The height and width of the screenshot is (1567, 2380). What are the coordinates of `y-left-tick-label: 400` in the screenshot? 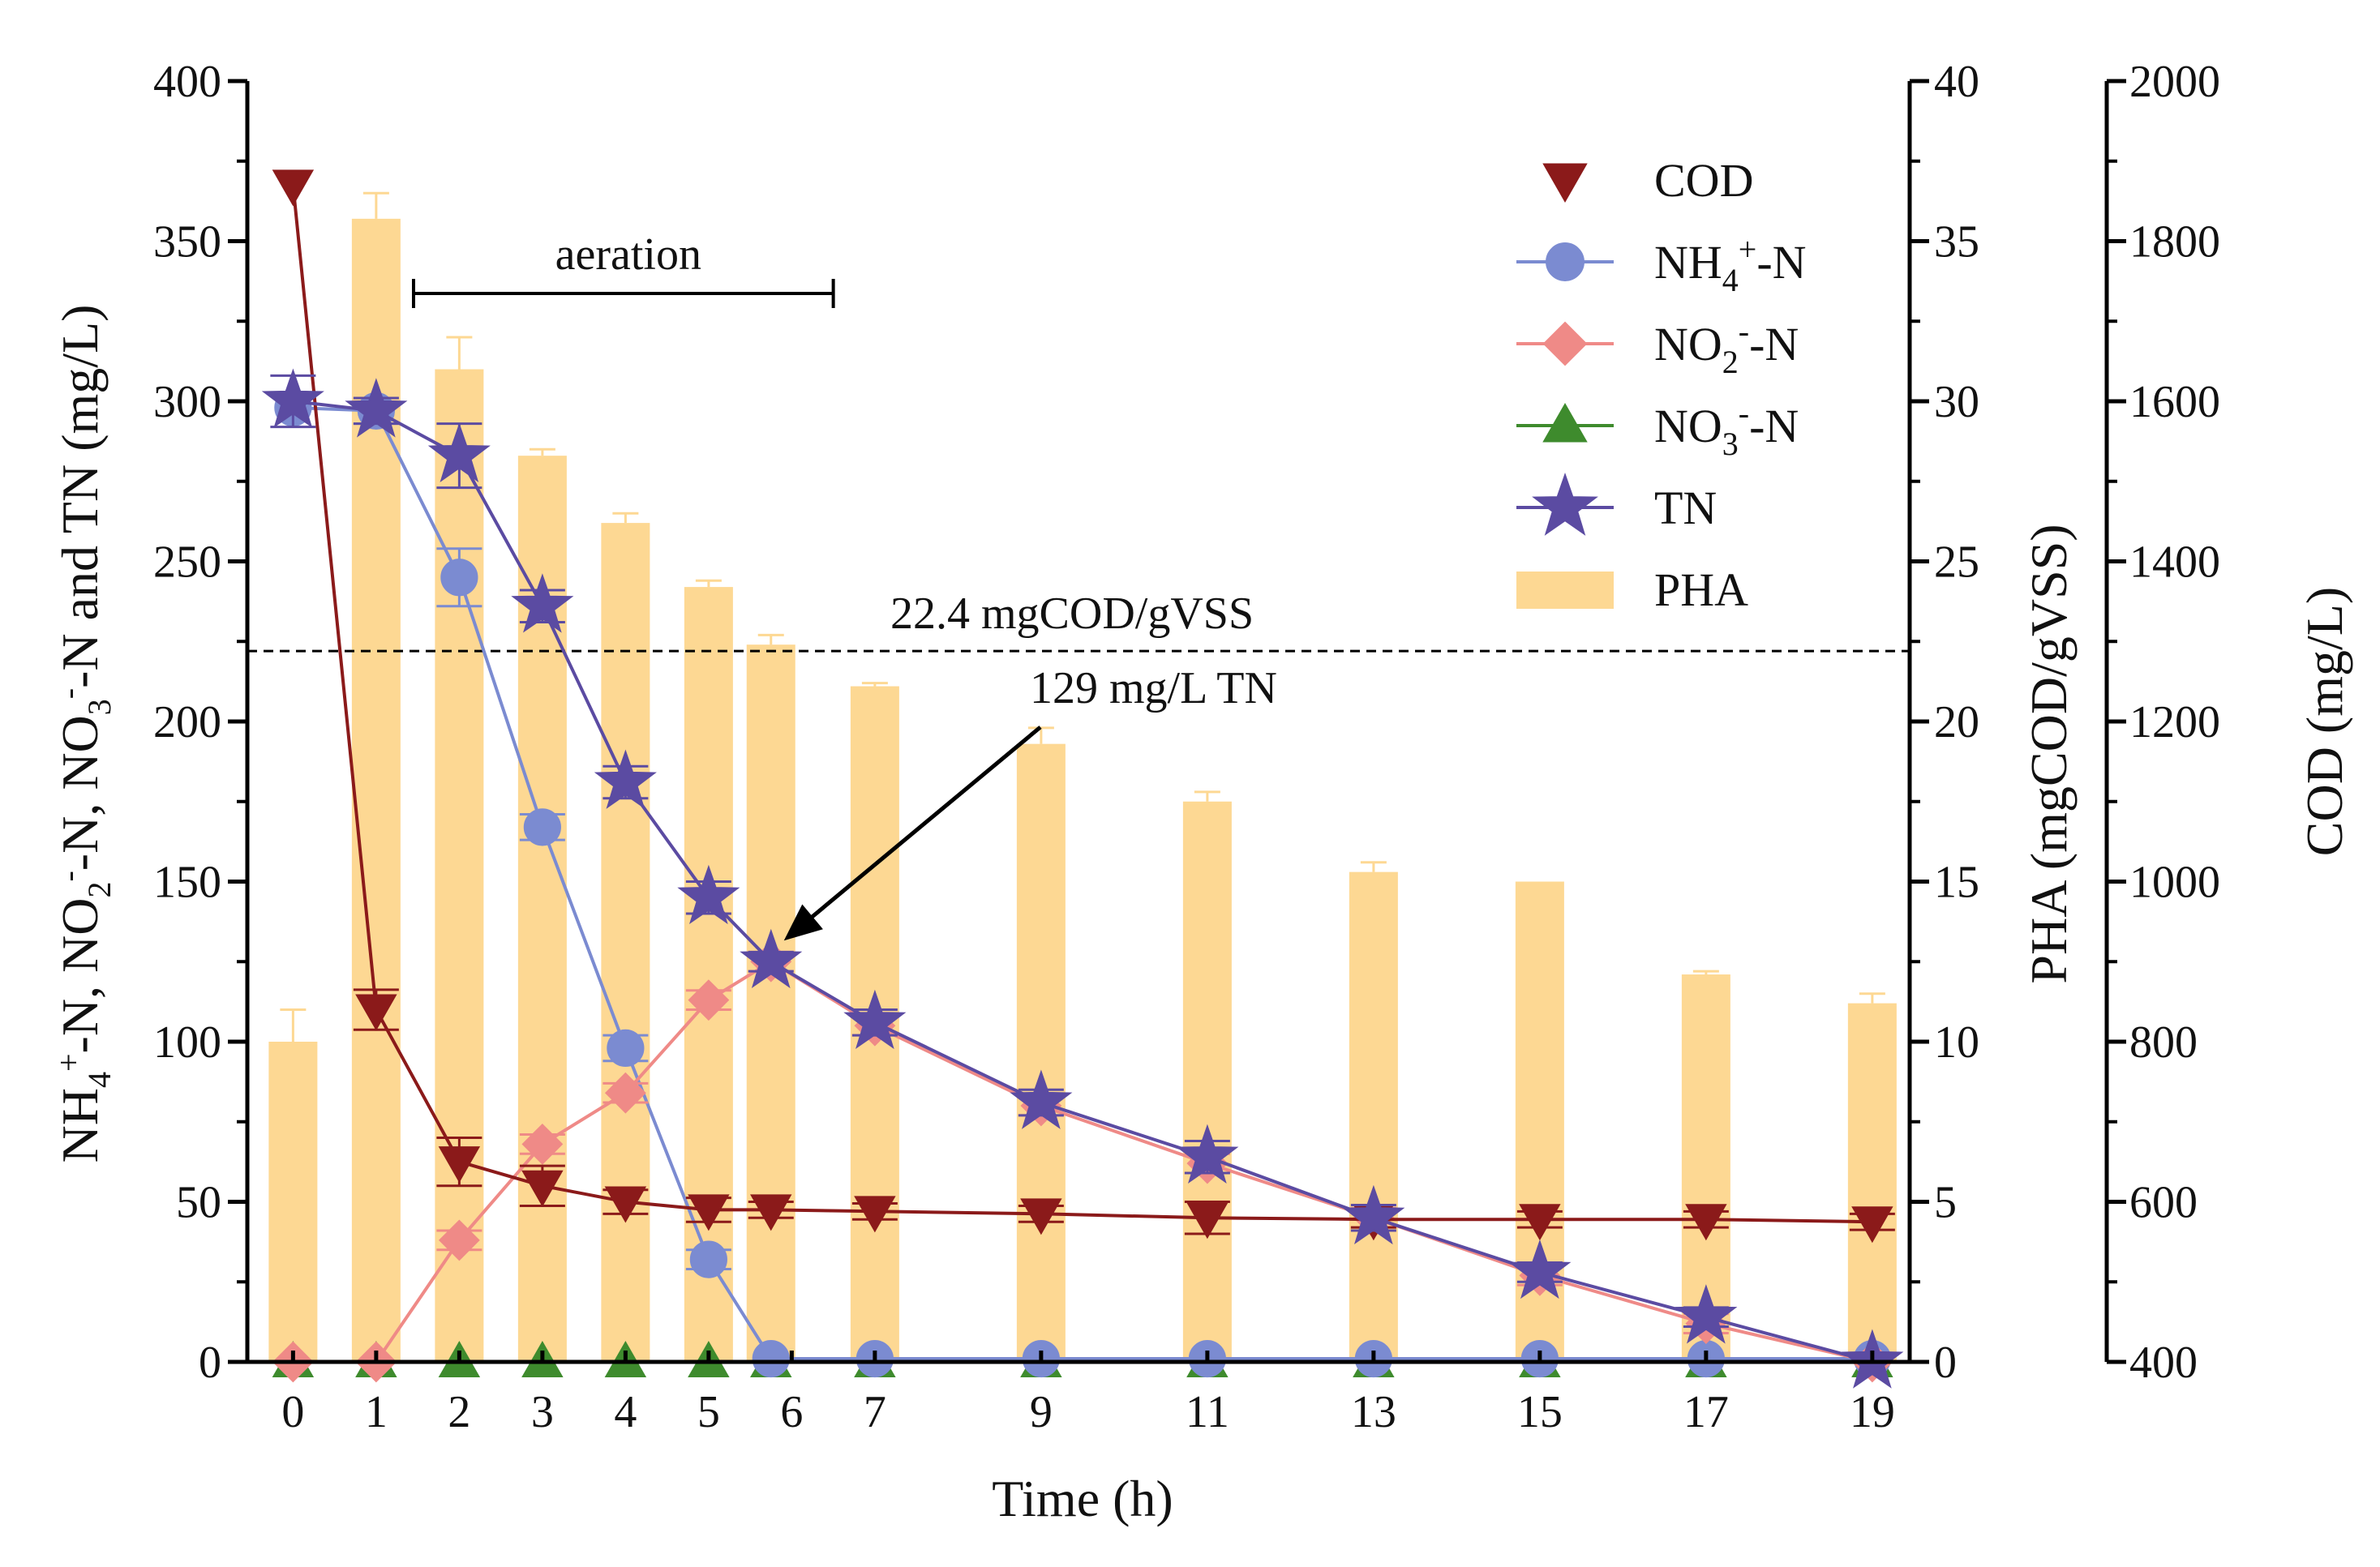 It's located at (187, 82).